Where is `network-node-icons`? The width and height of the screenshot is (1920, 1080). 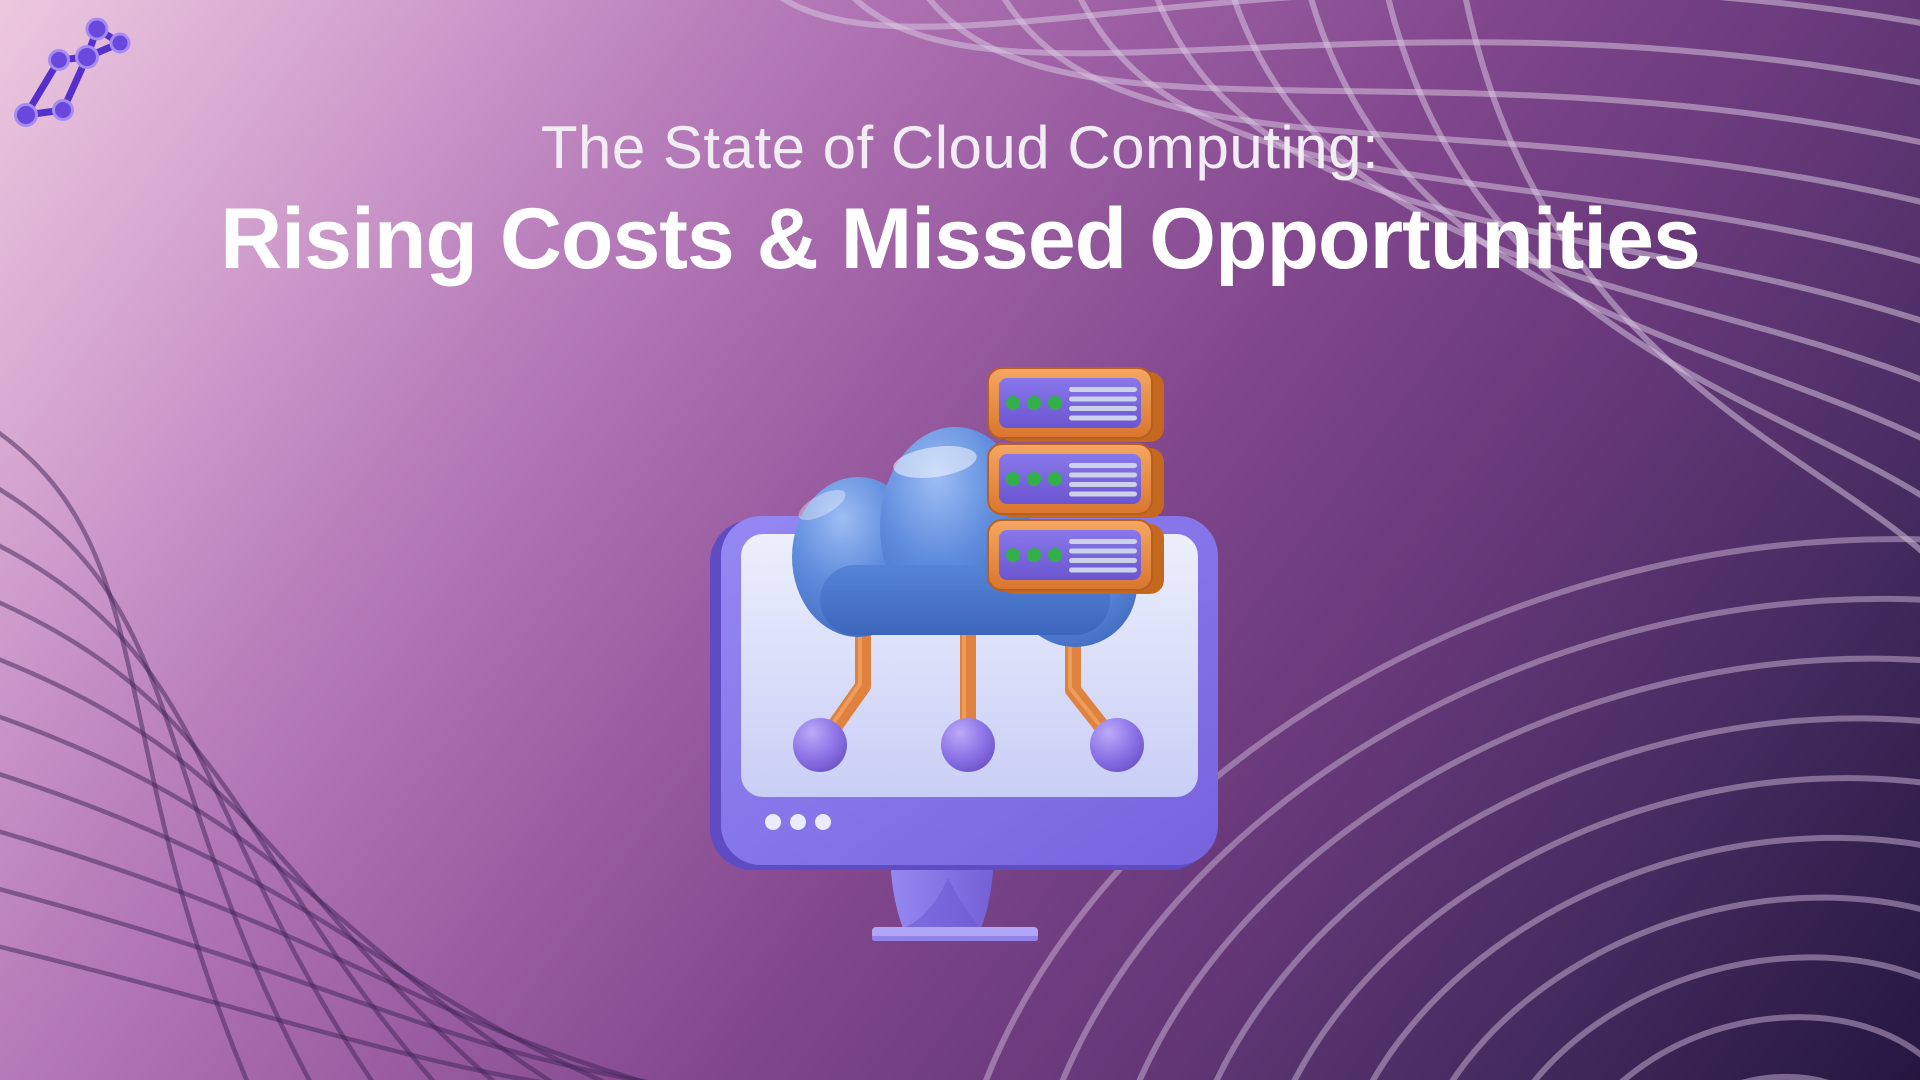
network-node-icons is located at coordinates (968, 745).